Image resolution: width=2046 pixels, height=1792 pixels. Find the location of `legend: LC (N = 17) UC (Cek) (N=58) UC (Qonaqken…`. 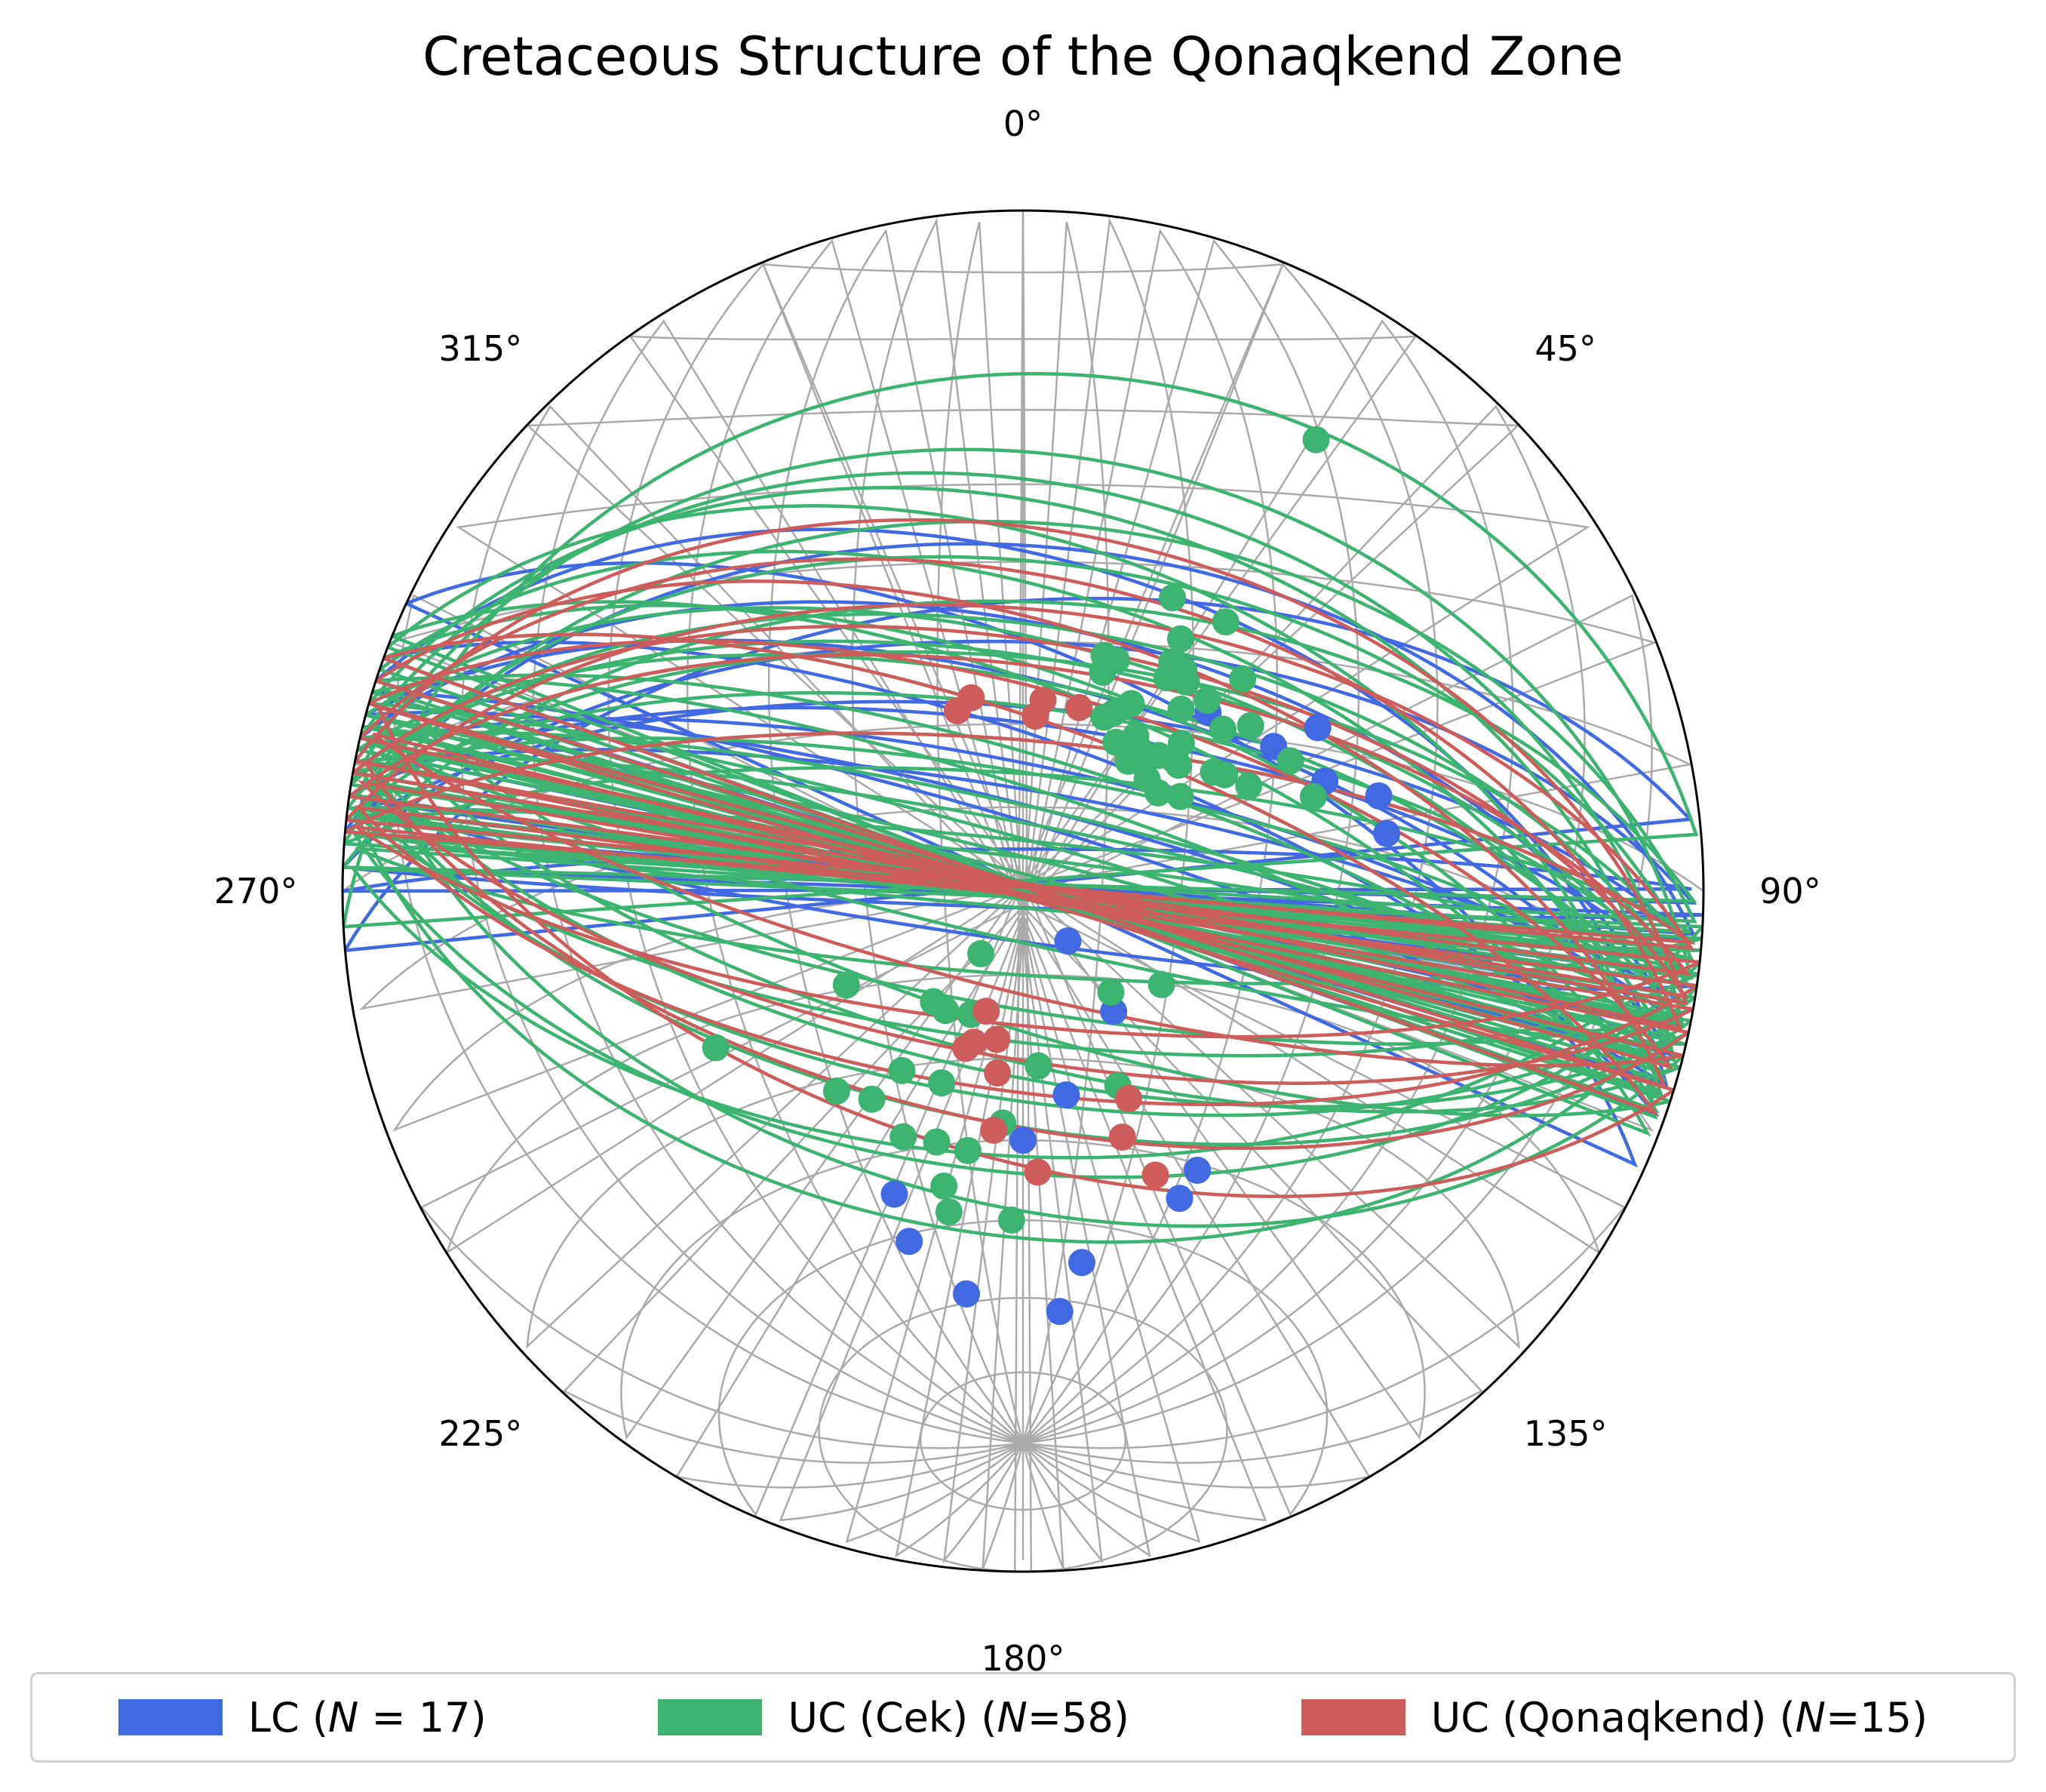

legend: LC (N = 17) UC (Cek) (N=58) UC (Qonaqken… is located at coordinates (1023, 1718).